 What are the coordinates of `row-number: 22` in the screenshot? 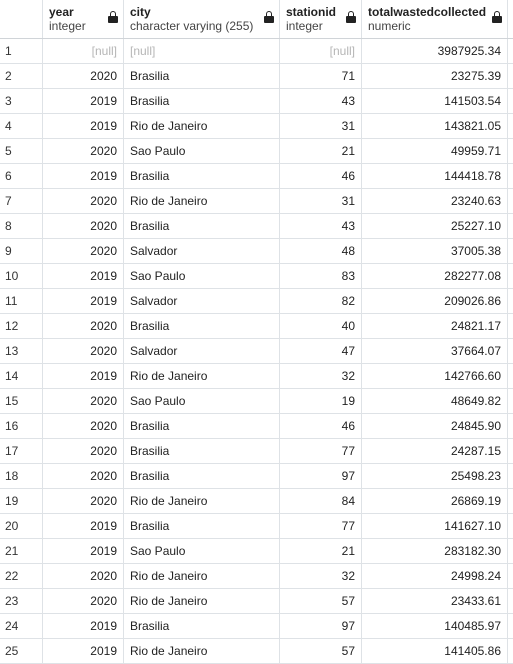 It's located at (21, 576).